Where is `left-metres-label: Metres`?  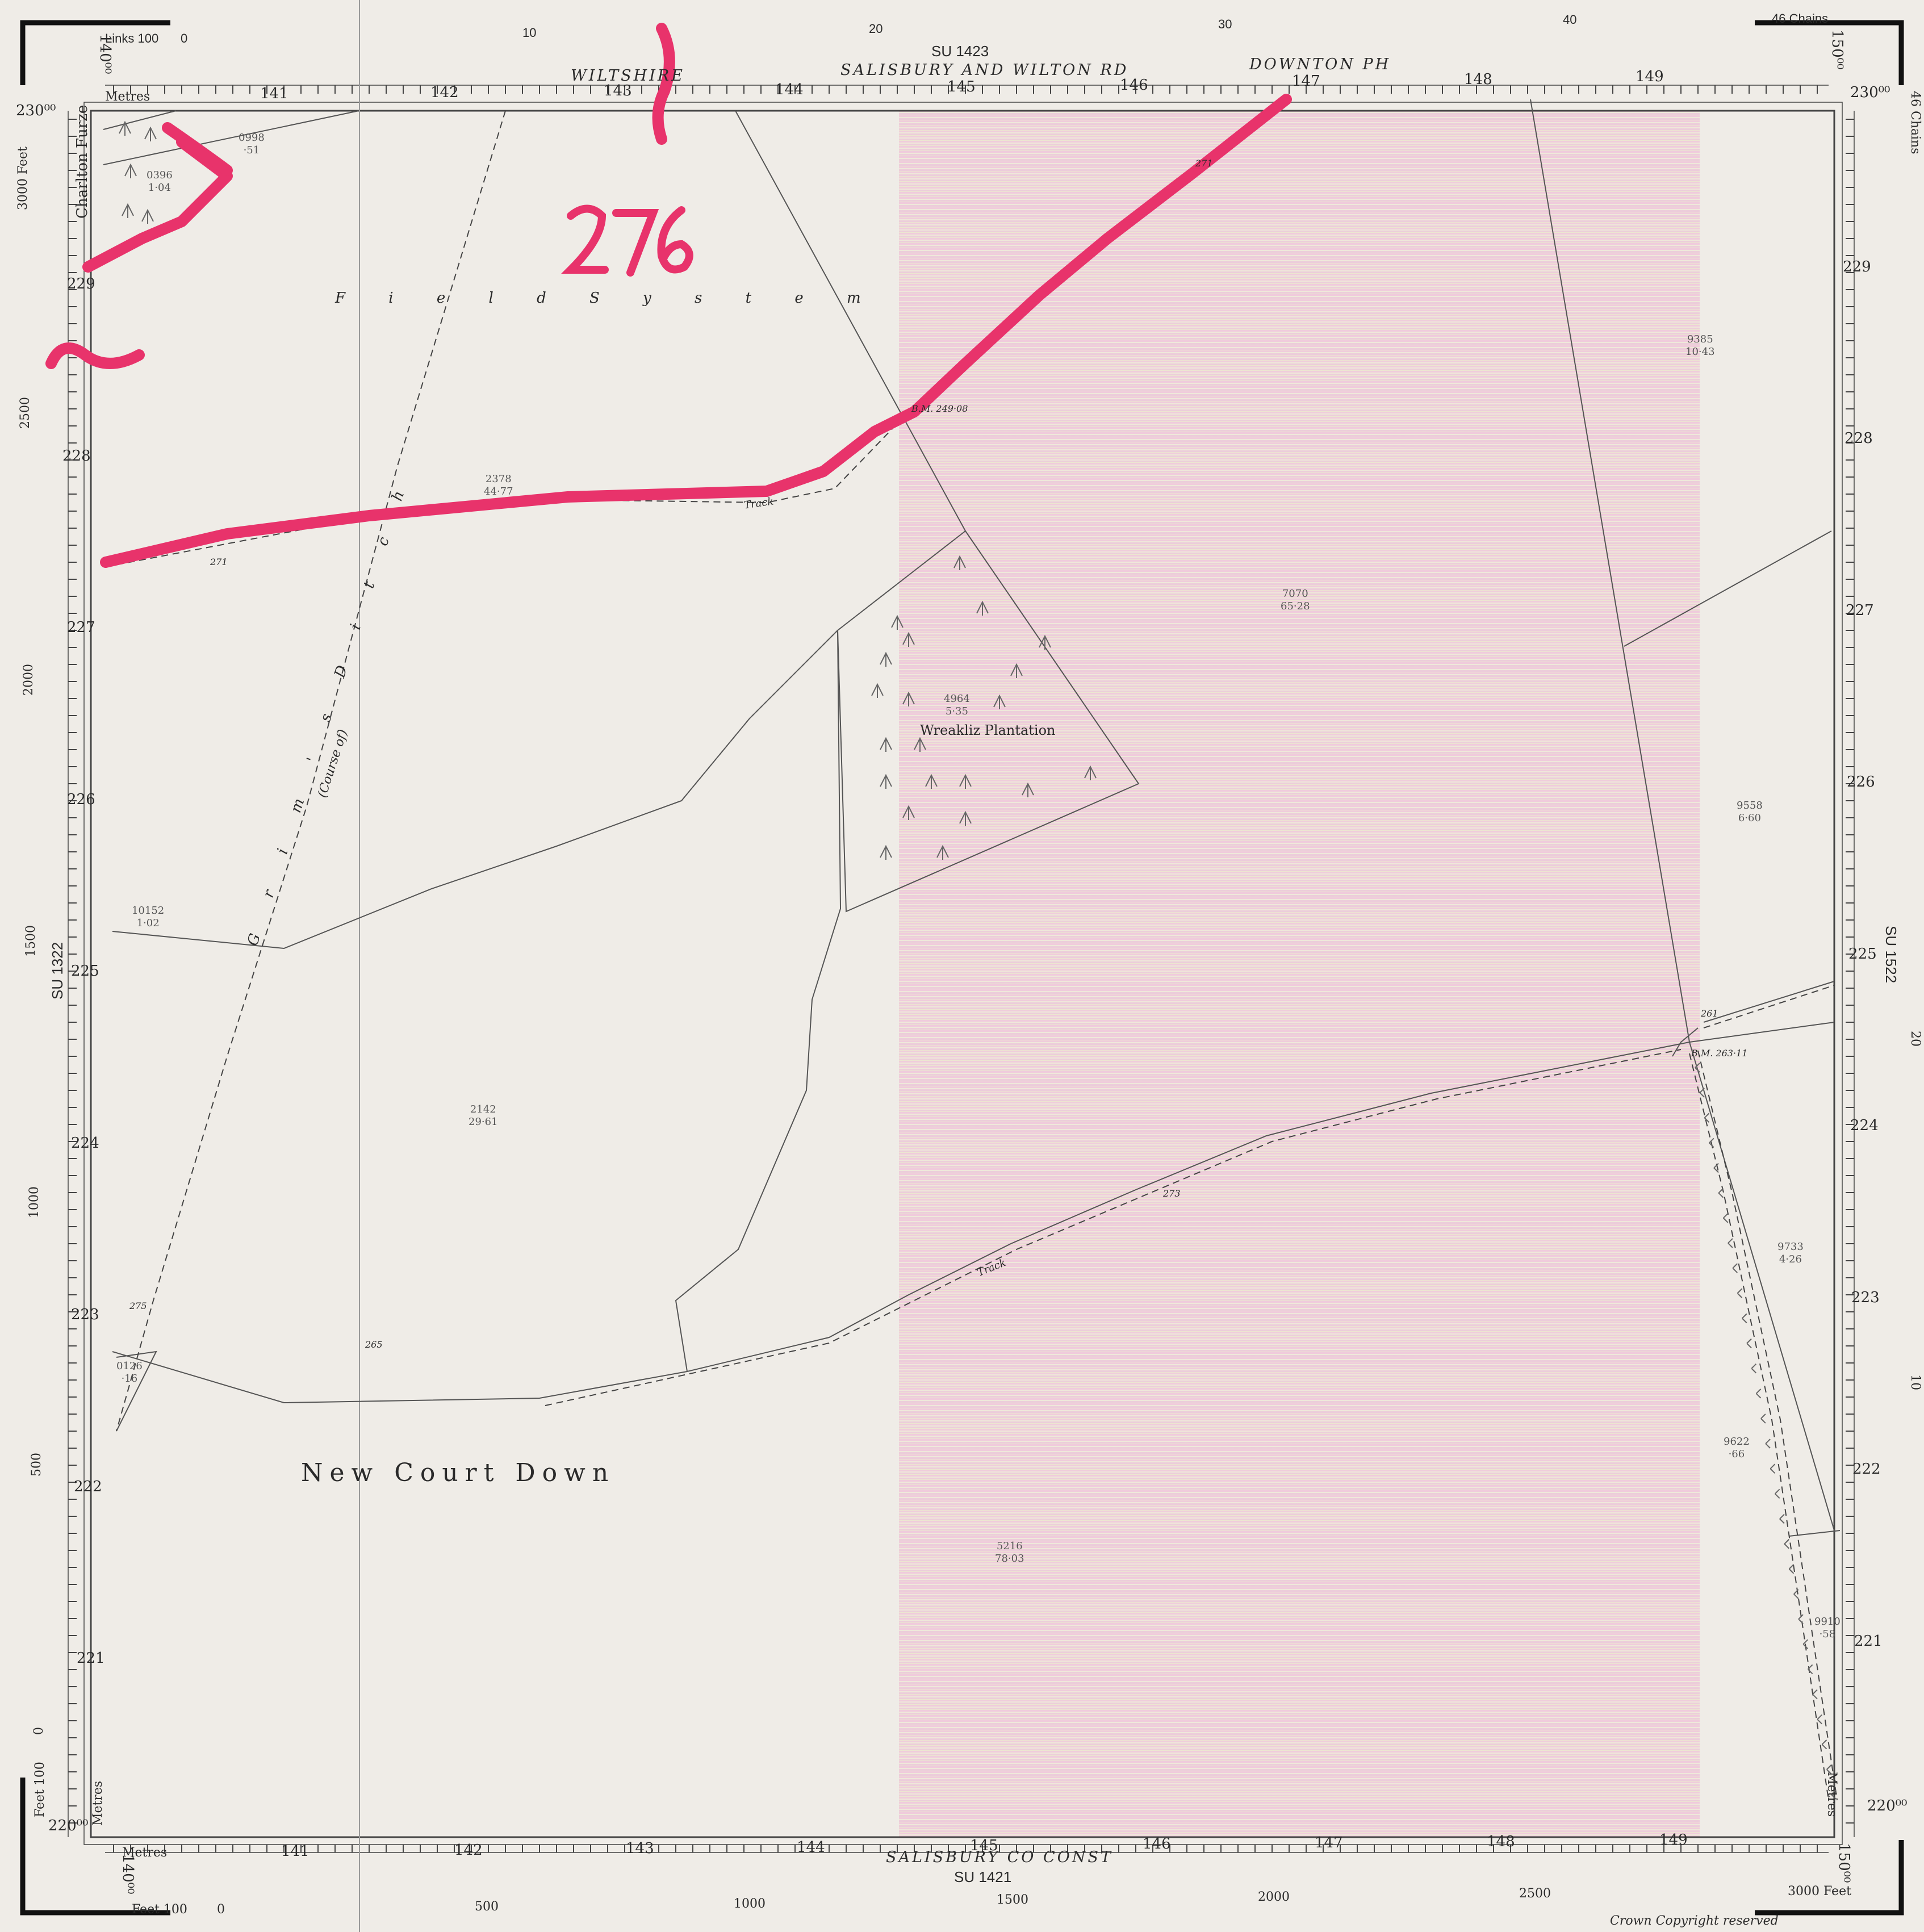 left-metres-label: Metres is located at coordinates (98, 1803).